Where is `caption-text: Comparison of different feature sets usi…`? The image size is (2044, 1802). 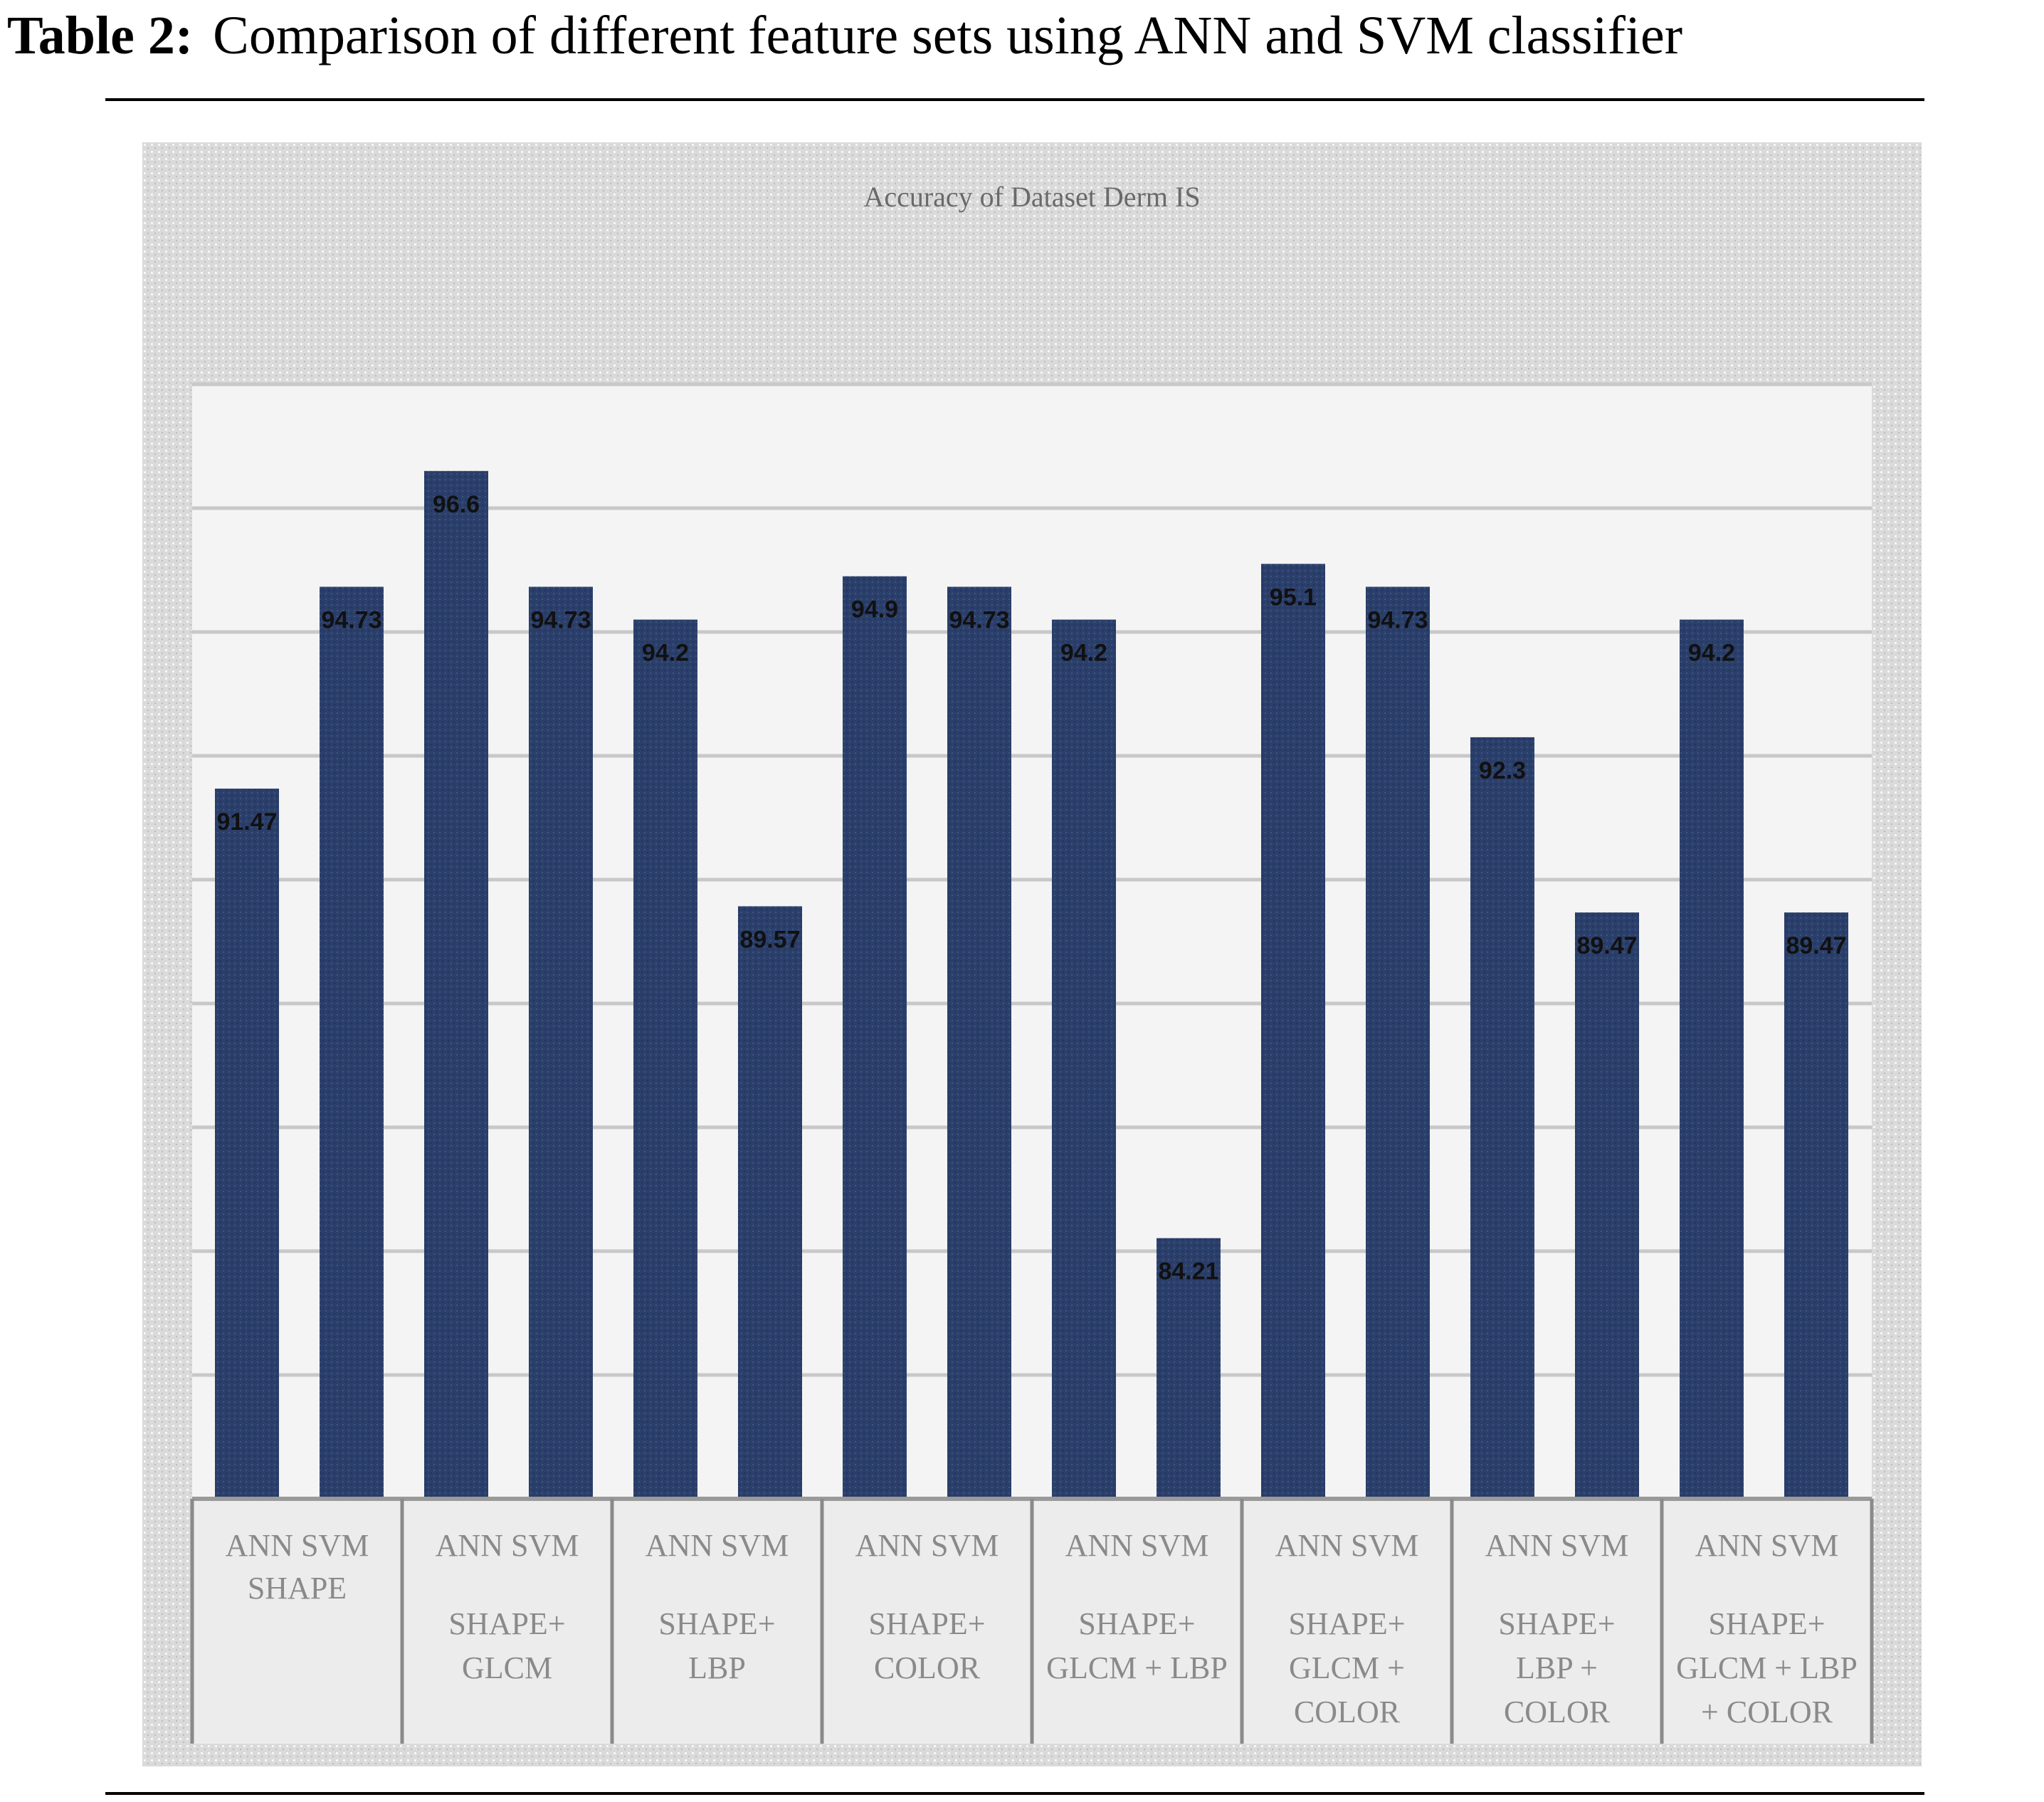 caption-text: Comparison of different feature sets usi… is located at coordinates (948, 35).